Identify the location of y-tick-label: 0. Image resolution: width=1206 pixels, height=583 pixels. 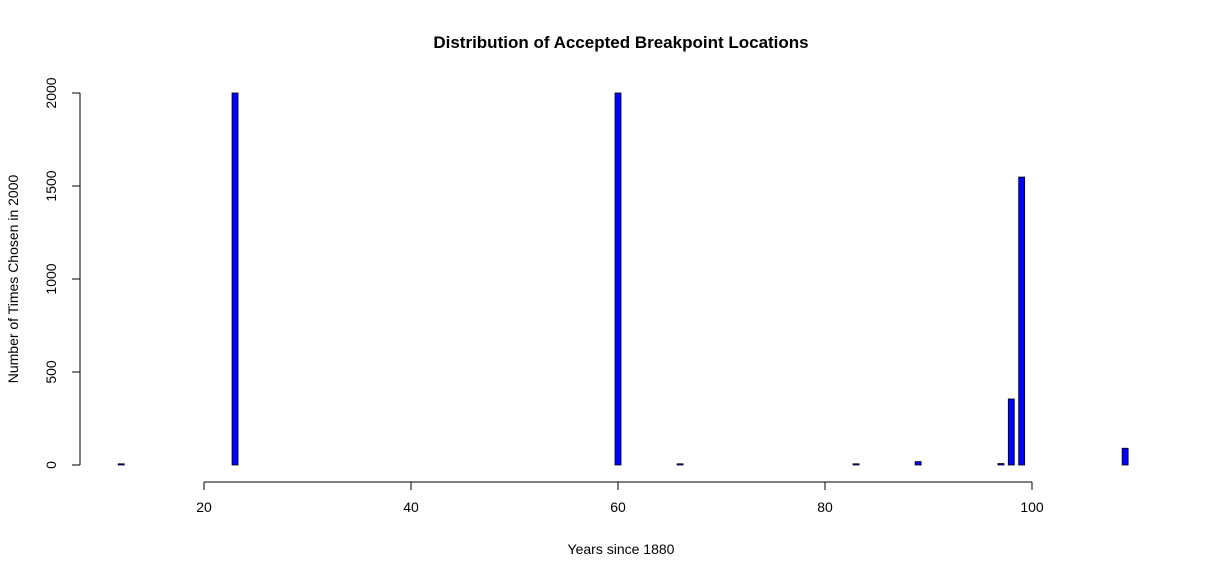
(51, 465).